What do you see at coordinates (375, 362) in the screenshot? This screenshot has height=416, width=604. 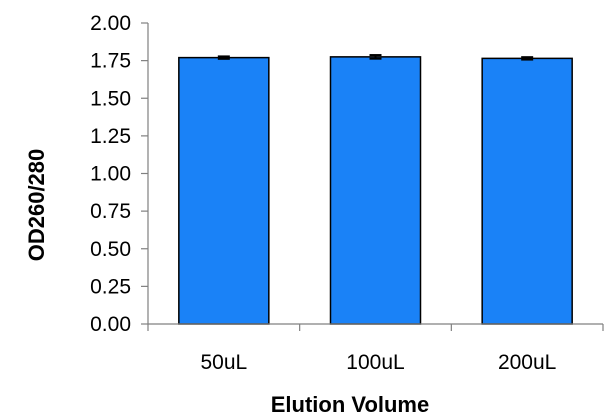 I see `x-tick-label-100uL: 100uL` at bounding box center [375, 362].